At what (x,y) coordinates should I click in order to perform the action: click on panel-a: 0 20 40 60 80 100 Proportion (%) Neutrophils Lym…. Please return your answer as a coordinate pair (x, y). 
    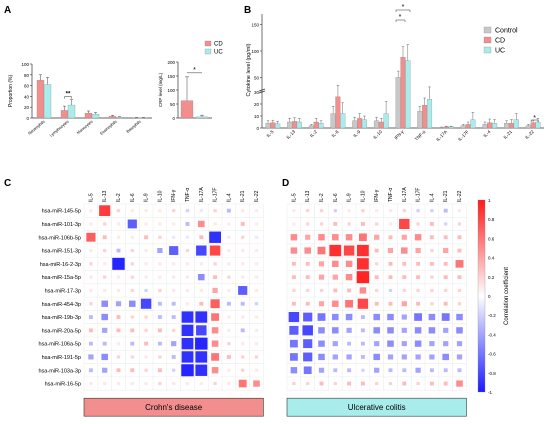
    Looking at the image, I should click on (80, 100).